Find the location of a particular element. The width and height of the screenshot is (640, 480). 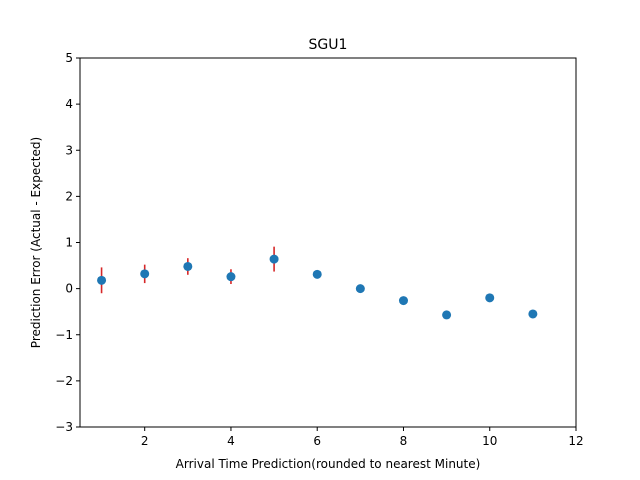

y-tick-label: 4 is located at coordinates (69, 104).